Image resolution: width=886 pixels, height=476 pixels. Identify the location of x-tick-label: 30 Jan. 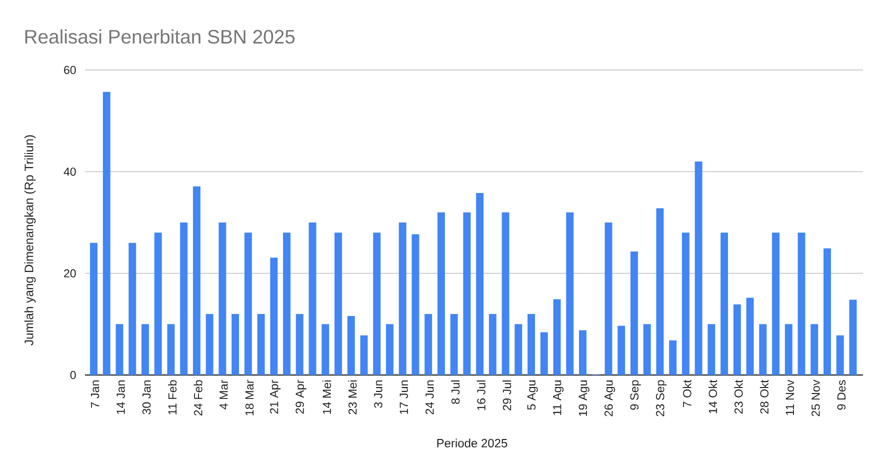
(146, 397).